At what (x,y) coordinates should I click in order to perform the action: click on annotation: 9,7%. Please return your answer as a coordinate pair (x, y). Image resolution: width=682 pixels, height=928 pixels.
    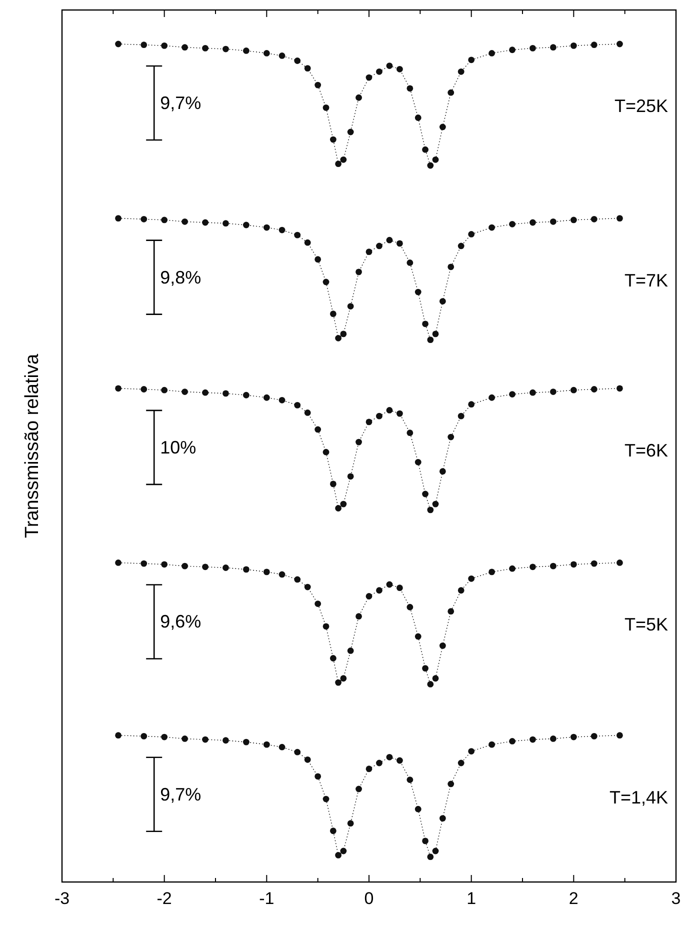
    Looking at the image, I should click on (181, 103).